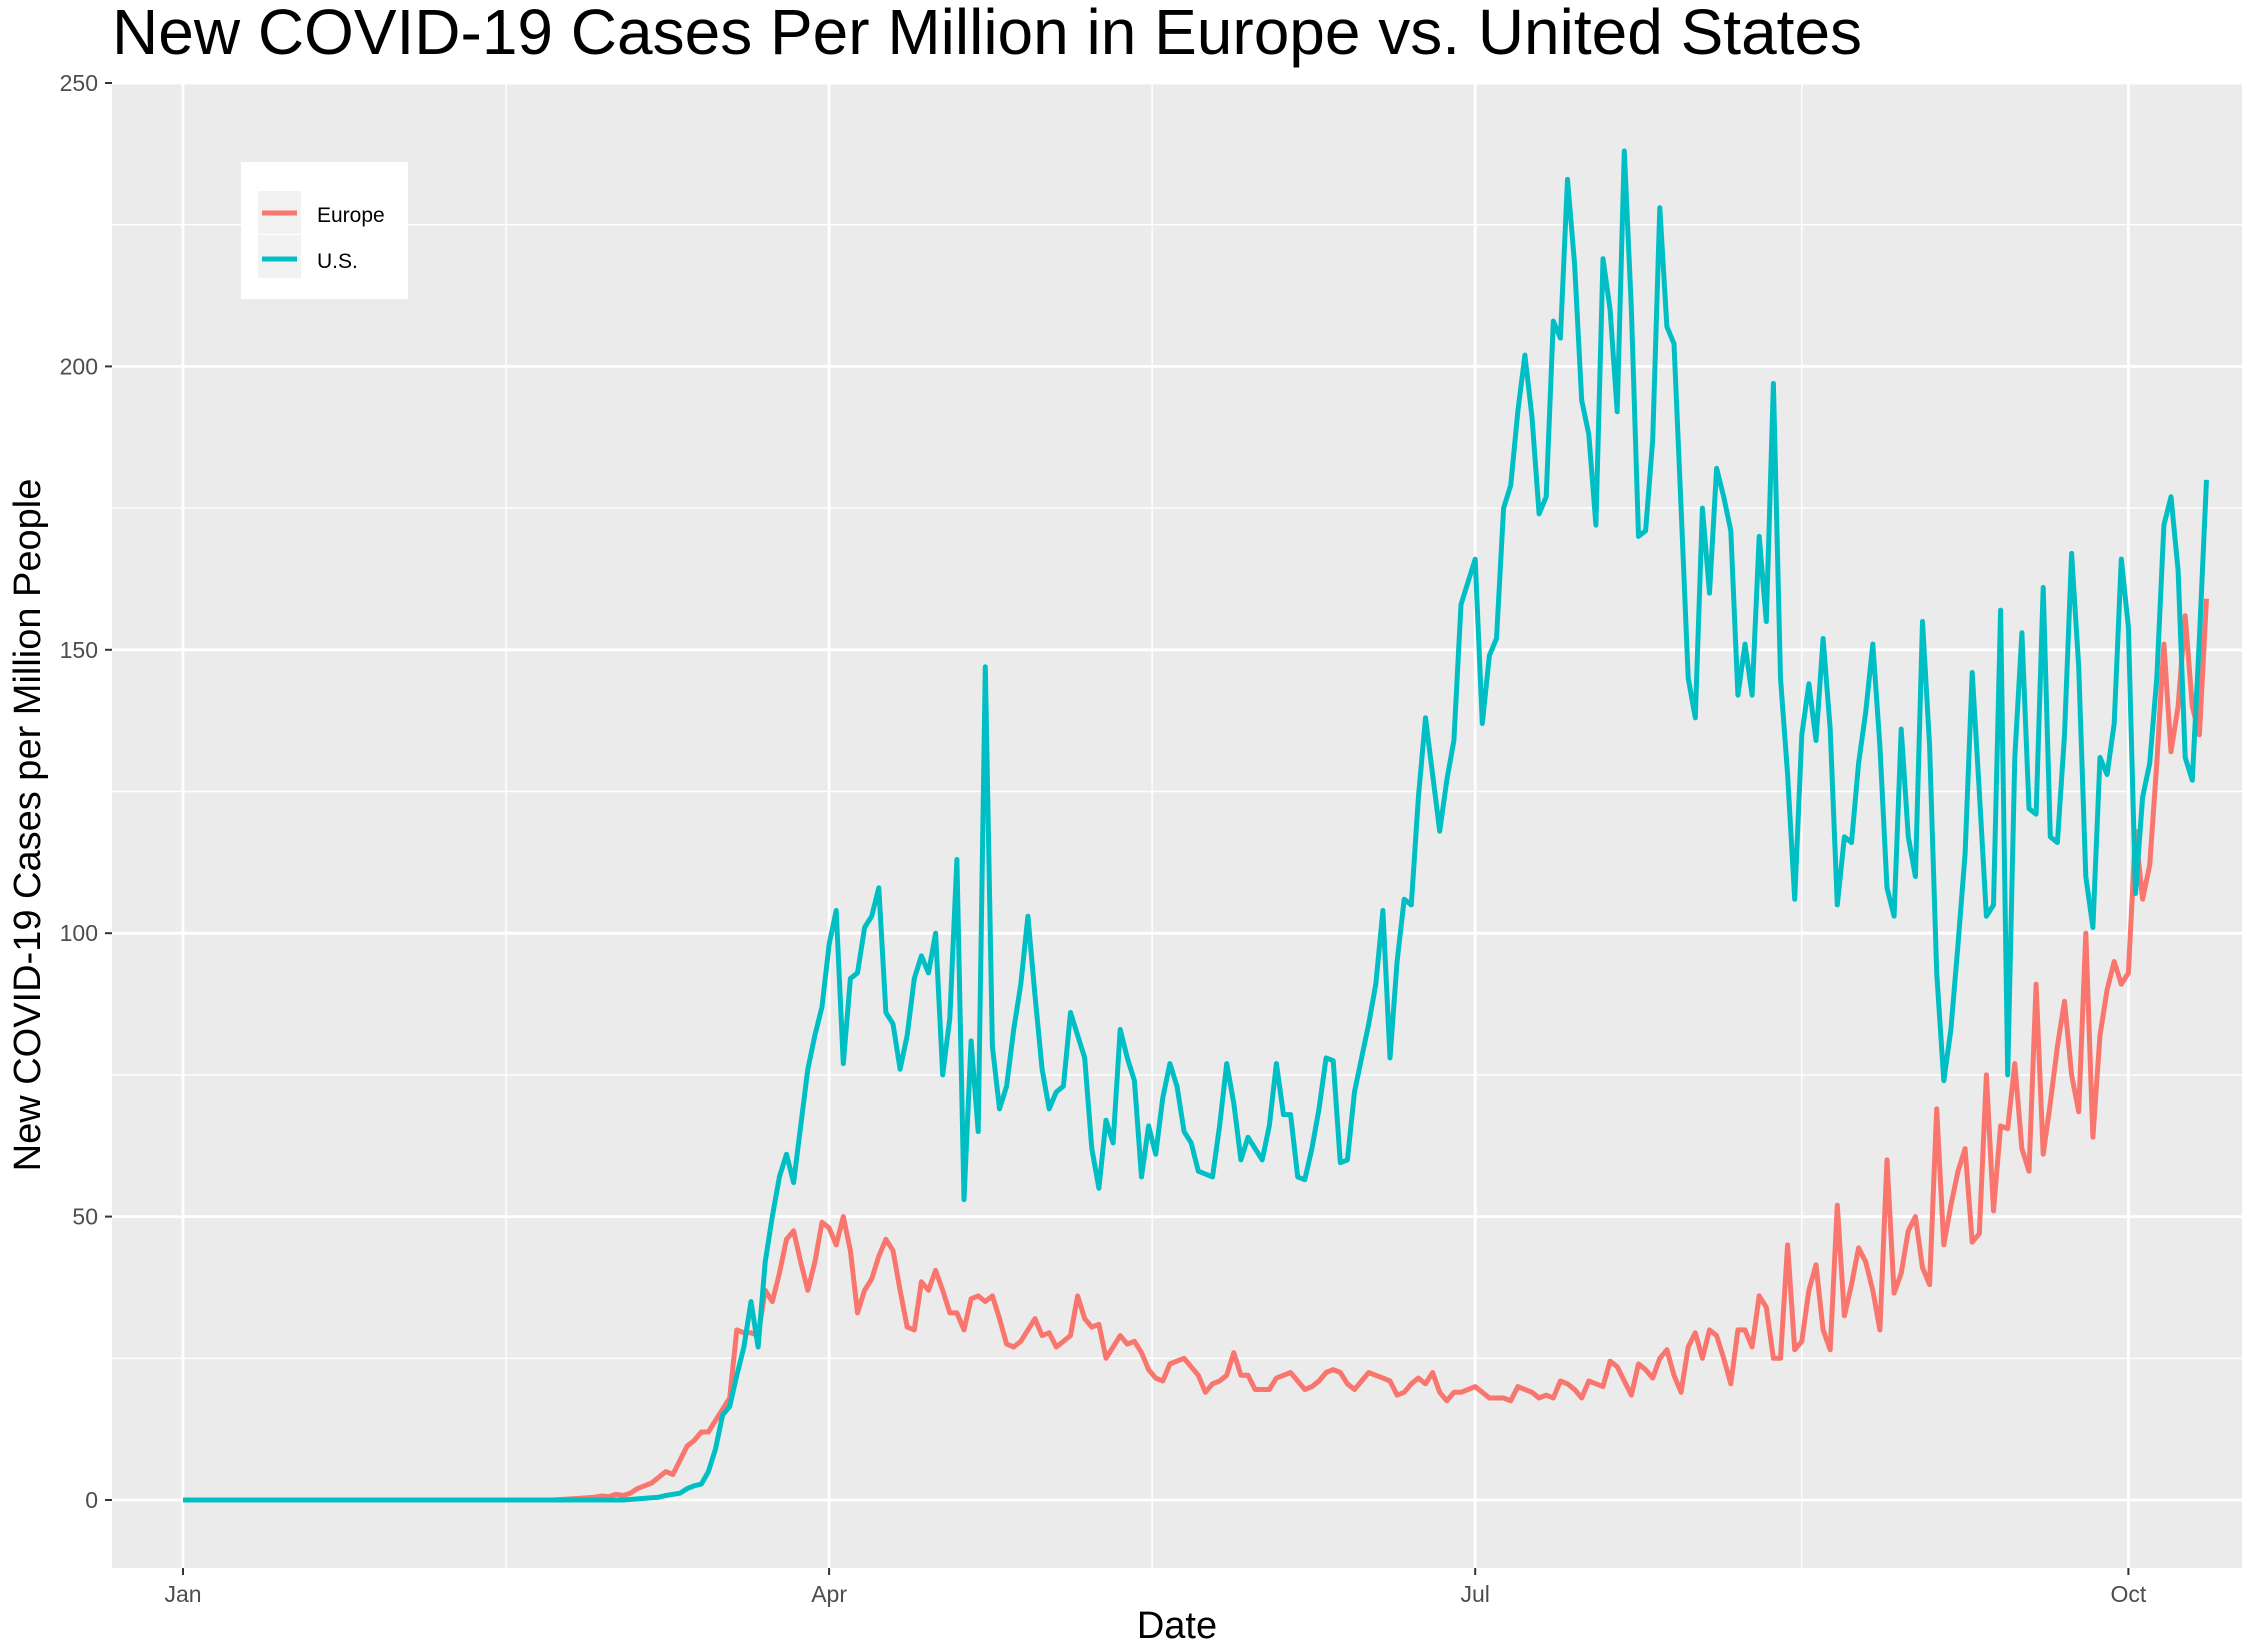 The width and height of the screenshot is (2247, 1648). I want to click on y-tick-label: 200, so click(79, 366).